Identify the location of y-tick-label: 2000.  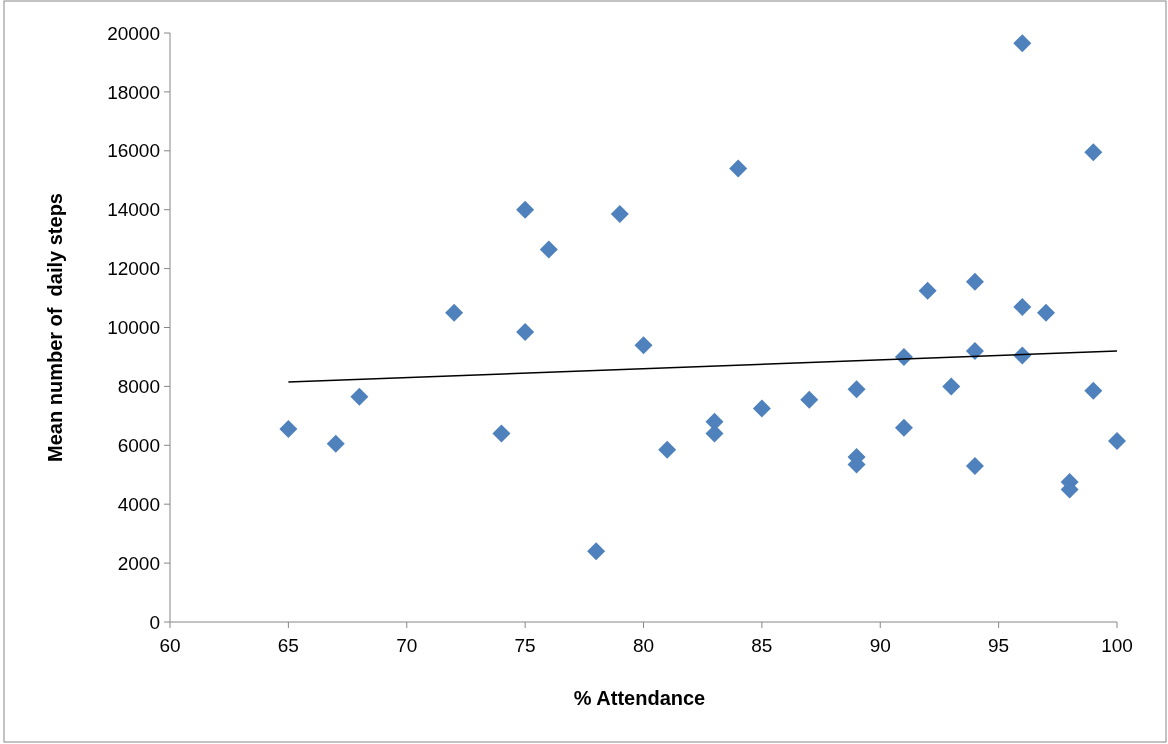
(138, 563).